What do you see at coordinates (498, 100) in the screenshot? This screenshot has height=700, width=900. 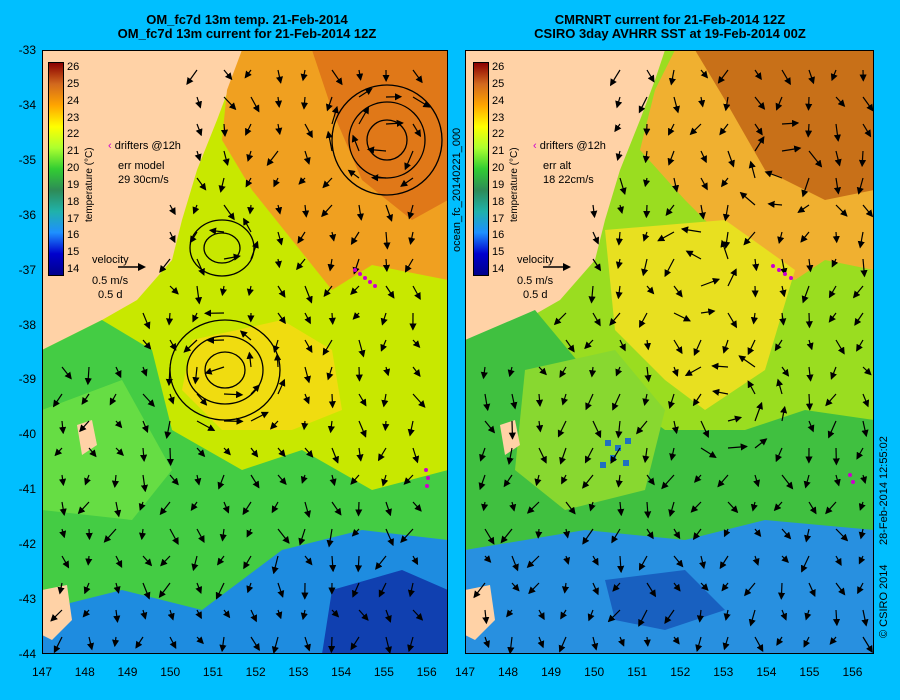 I see `colorbar-tick-label: 24` at bounding box center [498, 100].